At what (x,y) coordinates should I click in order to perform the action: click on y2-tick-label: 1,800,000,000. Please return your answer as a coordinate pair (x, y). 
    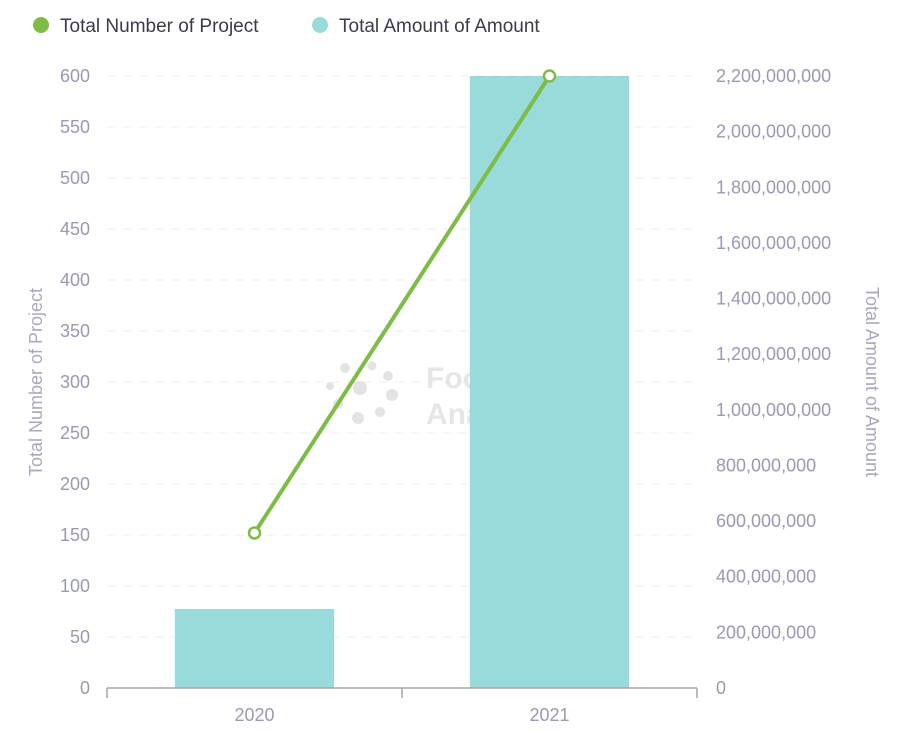
    Looking at the image, I should click on (773, 187).